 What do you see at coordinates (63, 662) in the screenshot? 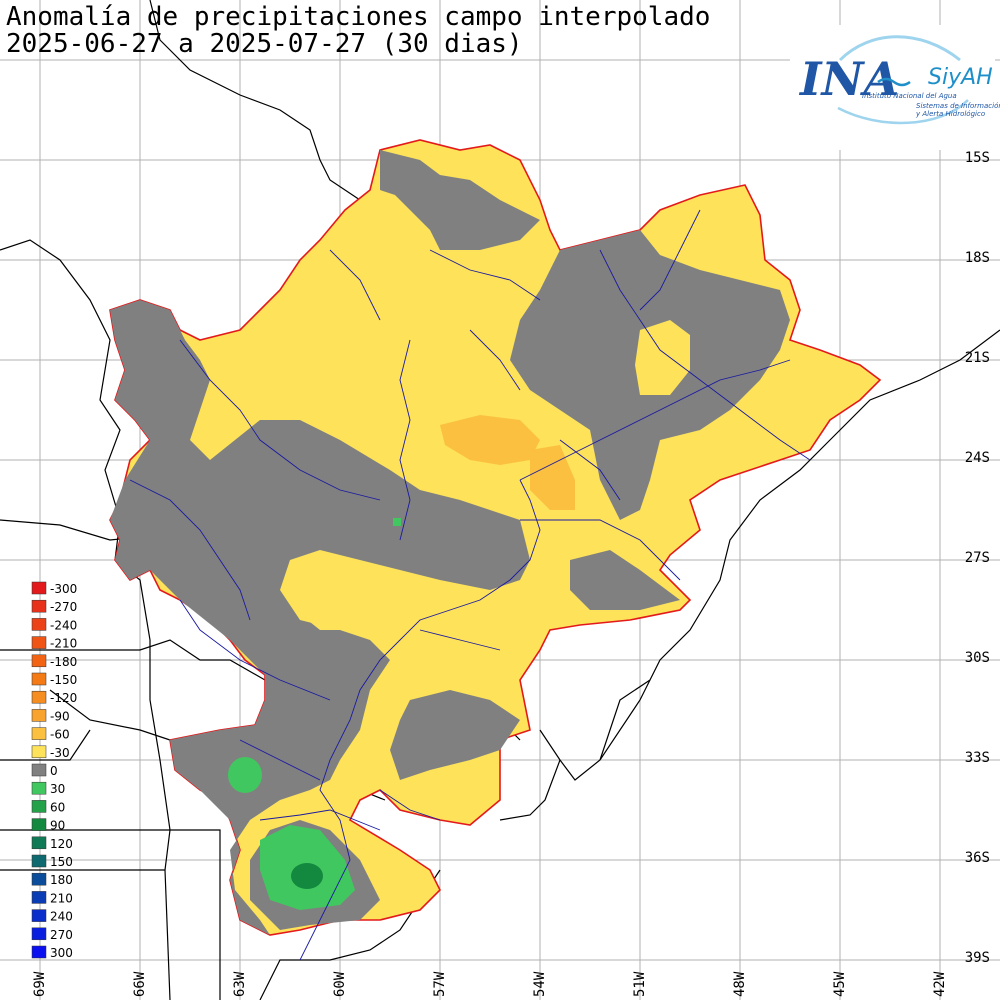
I see `legend-label: -180` at bounding box center [63, 662].